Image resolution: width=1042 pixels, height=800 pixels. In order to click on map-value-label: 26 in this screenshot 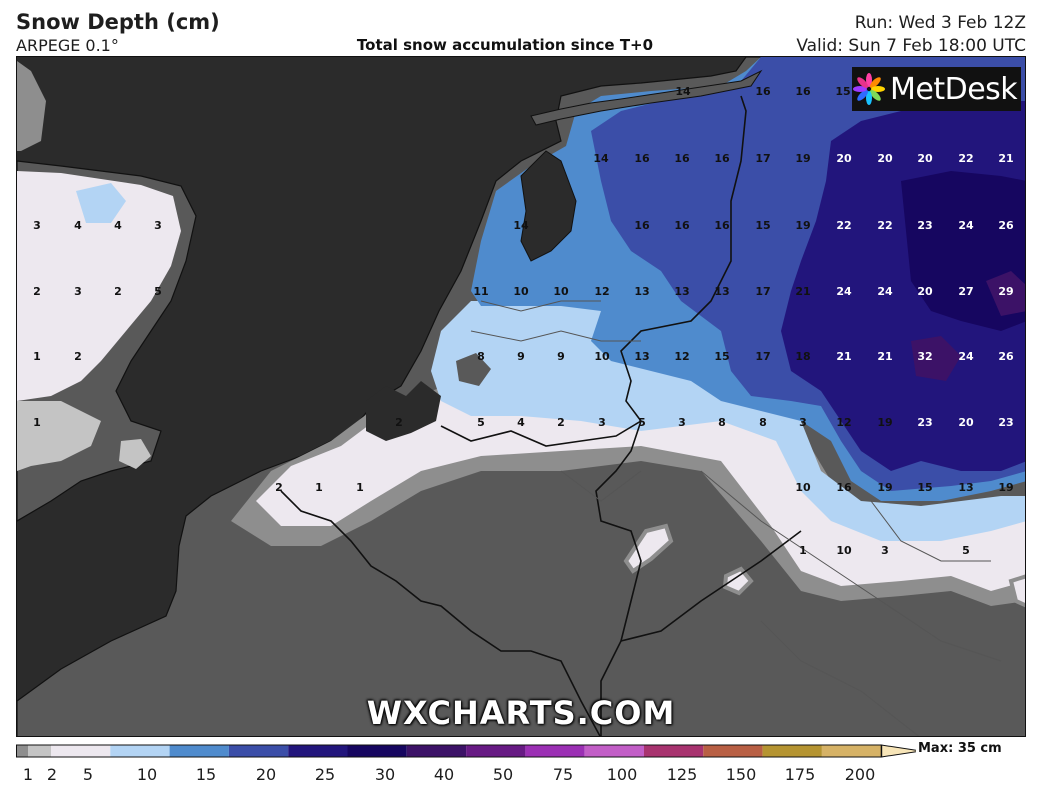, I will do `click(1006, 356)`.